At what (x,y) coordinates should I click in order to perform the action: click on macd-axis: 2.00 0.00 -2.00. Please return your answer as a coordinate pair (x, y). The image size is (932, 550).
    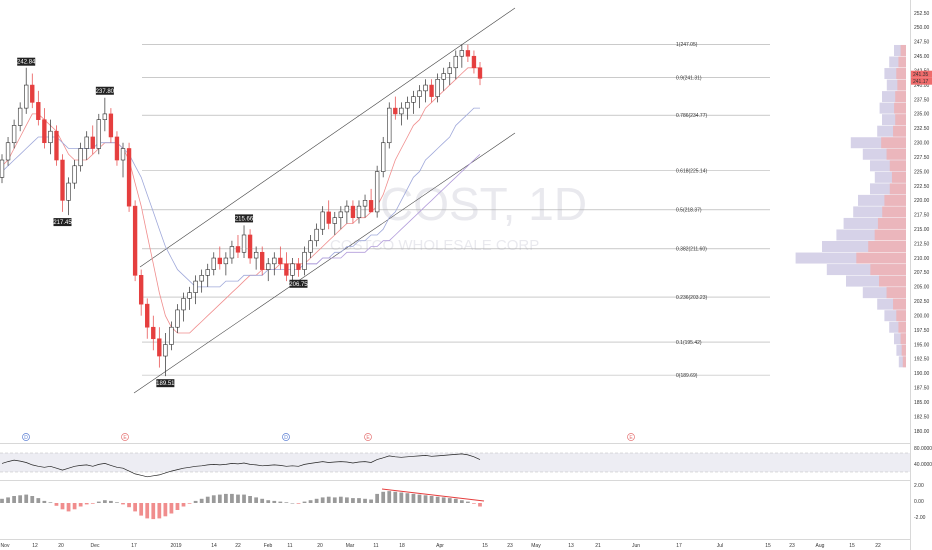
    Looking at the image, I should click on (920, 502).